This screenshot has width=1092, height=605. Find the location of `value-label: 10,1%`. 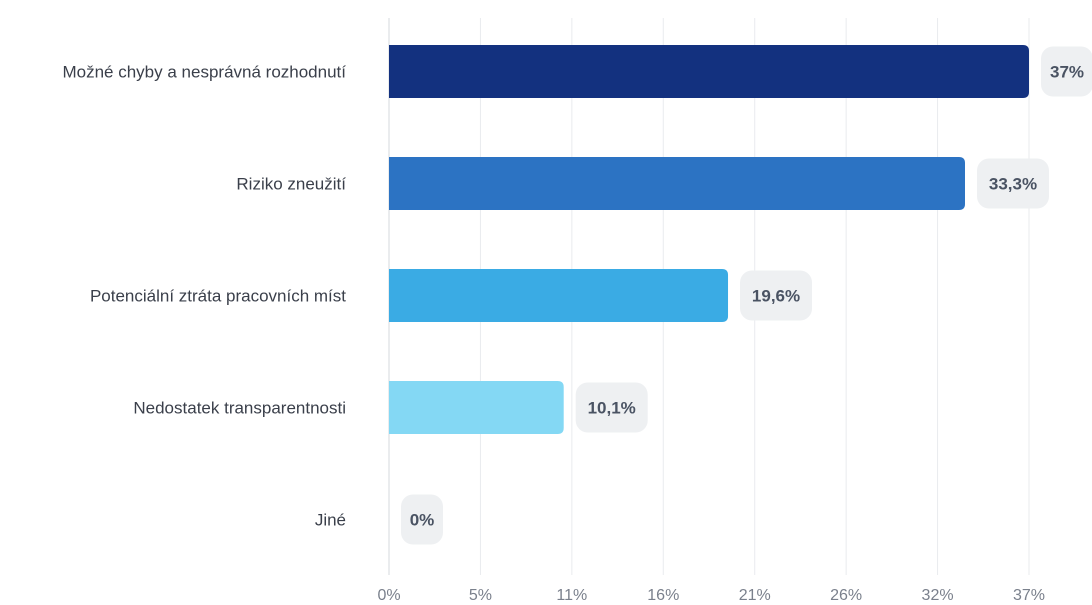

value-label: 10,1% is located at coordinates (612, 408).